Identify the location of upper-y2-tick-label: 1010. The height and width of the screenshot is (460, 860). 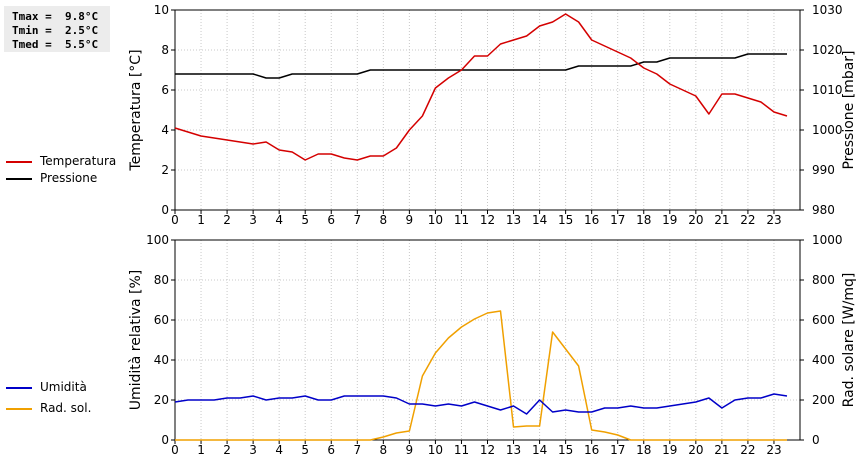
(827, 90).